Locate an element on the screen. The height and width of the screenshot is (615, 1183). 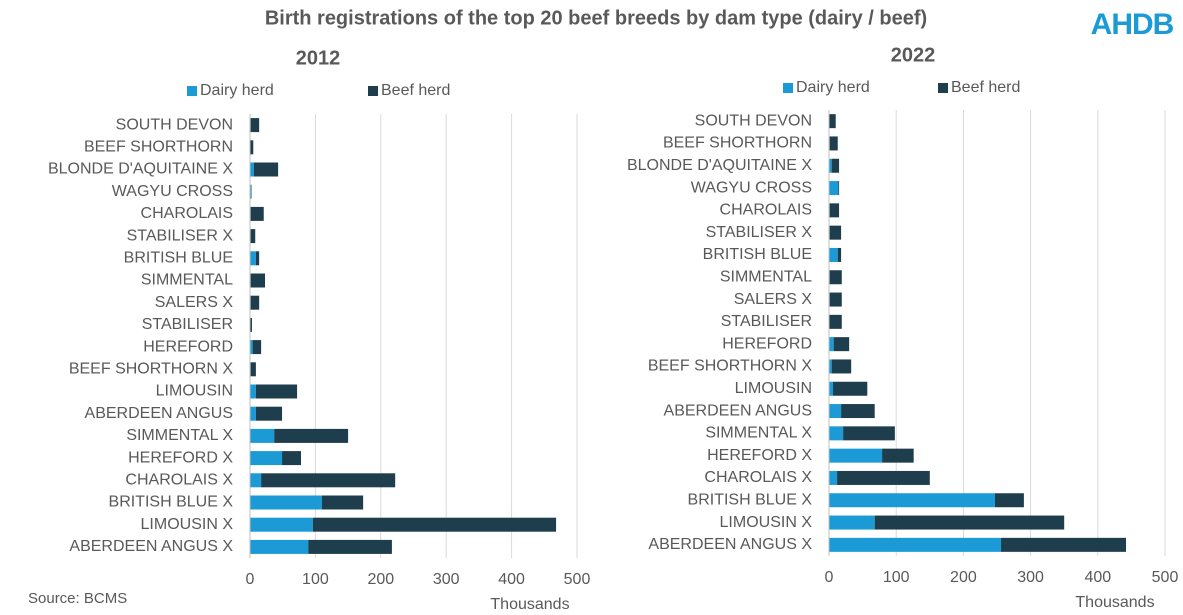
y-tick-label: ABERDEEN ANGUS X is located at coordinates (730, 544).